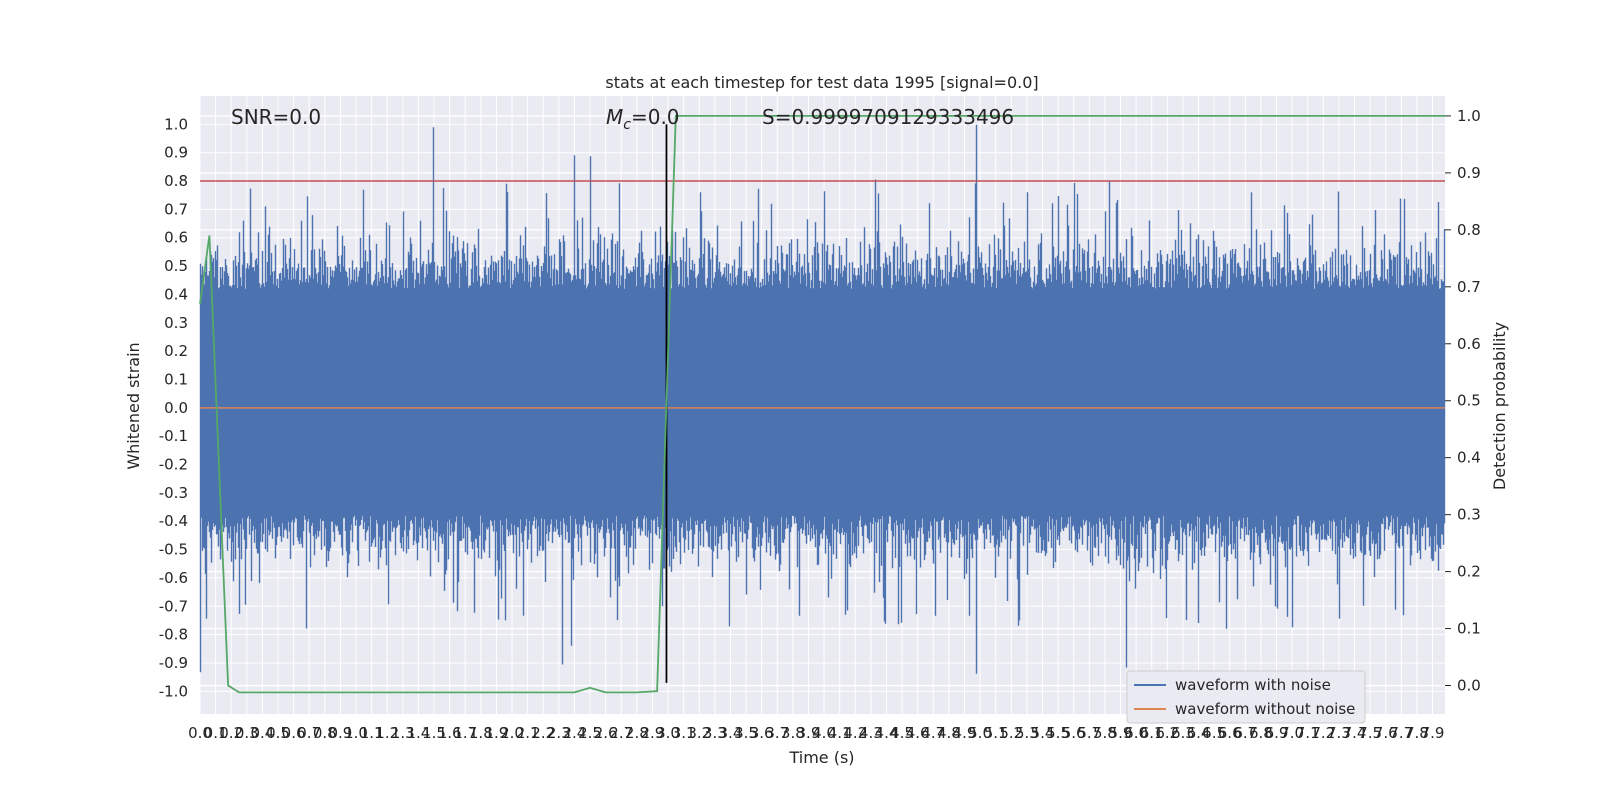  What do you see at coordinates (176, 209) in the screenshot?
I see `y-tick-label-left: 0.7` at bounding box center [176, 209].